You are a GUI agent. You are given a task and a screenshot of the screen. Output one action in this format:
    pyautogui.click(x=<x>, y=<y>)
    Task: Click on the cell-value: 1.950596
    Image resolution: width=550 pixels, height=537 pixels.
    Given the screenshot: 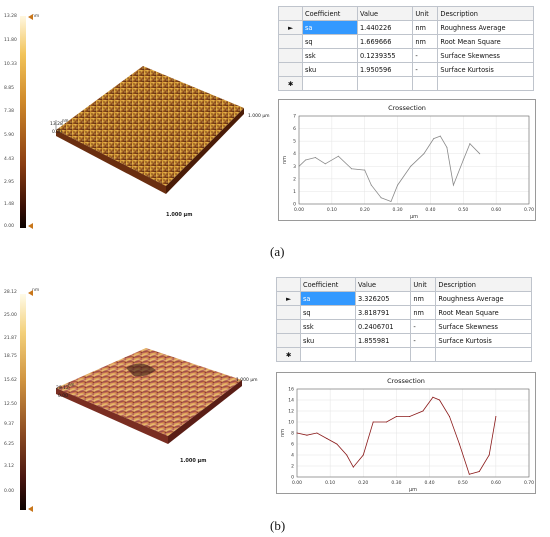 What is the action you would take?
    pyautogui.click(x=385, y=69)
    